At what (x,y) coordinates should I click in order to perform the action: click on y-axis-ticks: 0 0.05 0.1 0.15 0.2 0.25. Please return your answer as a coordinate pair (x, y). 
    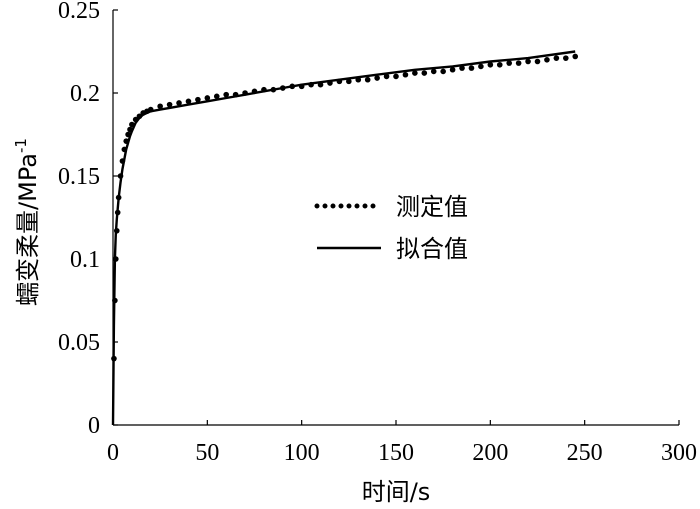
    Looking at the image, I should click on (88, 219).